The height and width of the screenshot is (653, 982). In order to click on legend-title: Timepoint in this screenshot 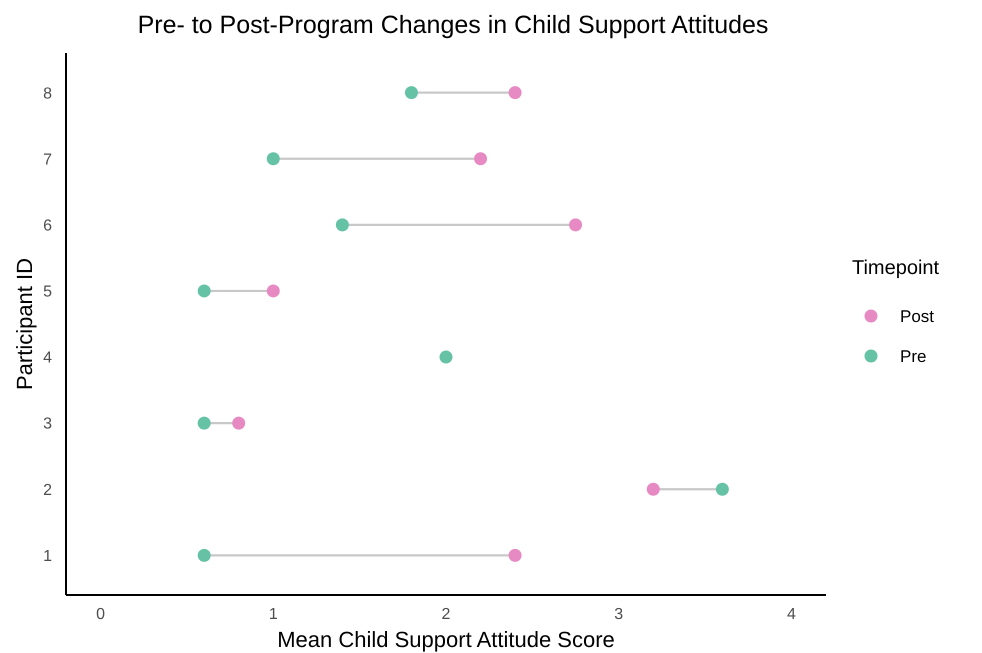, I will do `click(896, 268)`.